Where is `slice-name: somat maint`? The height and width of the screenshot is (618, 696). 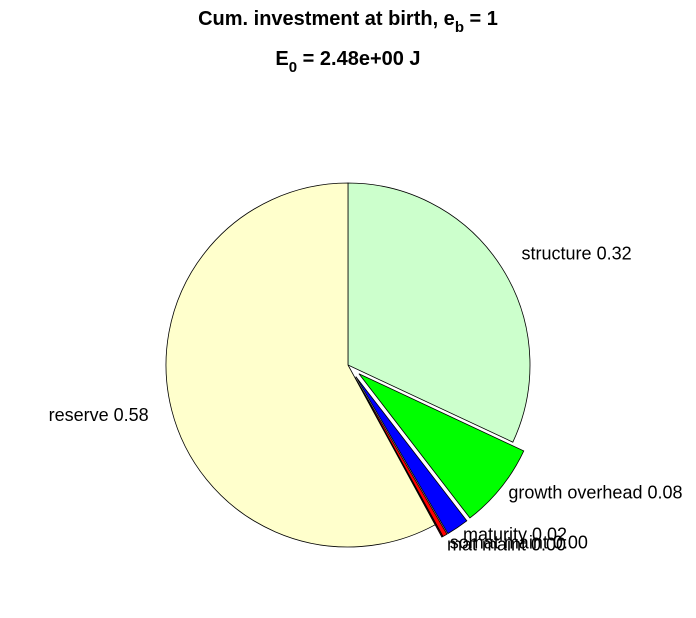
slice-name: somat maint is located at coordinates (499, 542).